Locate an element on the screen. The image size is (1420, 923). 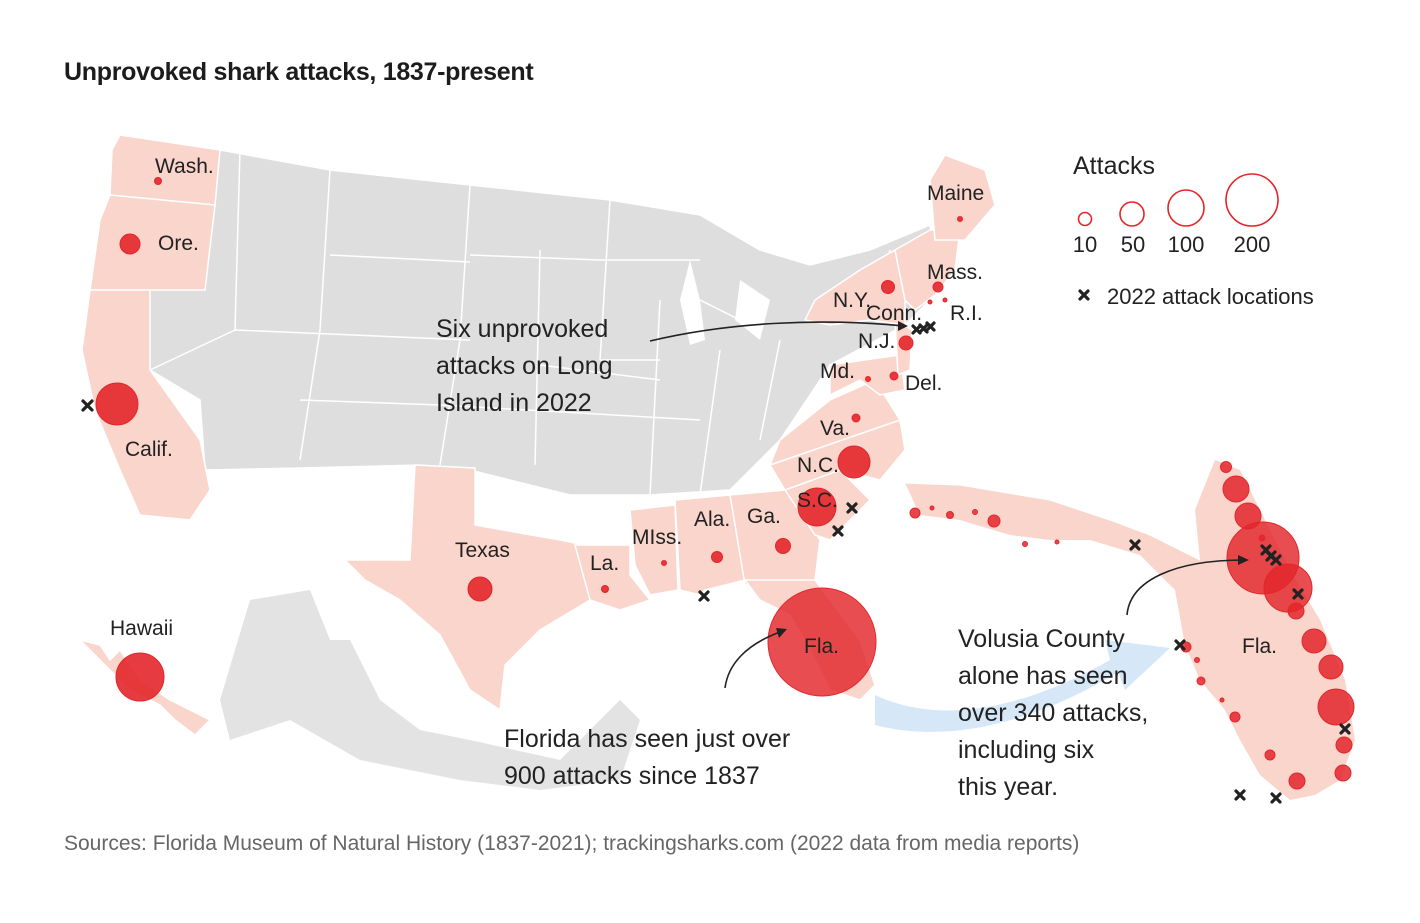
state-maine is located at coordinates (962, 197).